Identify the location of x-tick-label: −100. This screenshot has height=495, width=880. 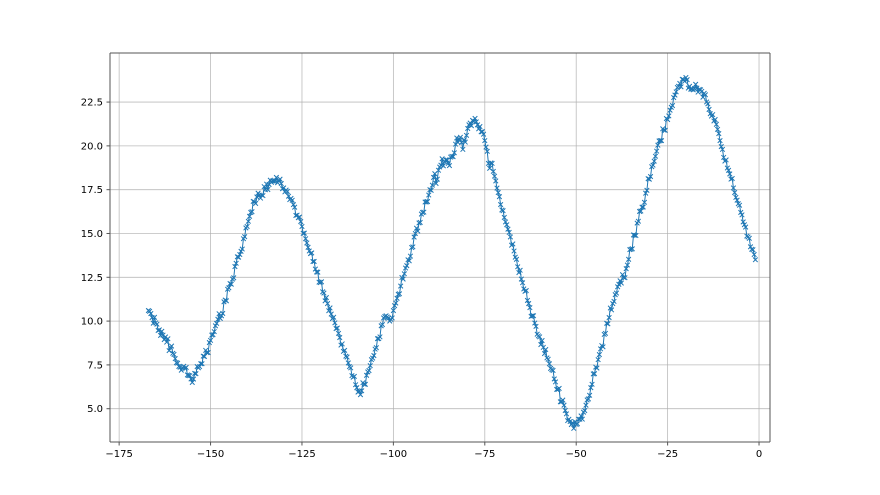
(393, 454).